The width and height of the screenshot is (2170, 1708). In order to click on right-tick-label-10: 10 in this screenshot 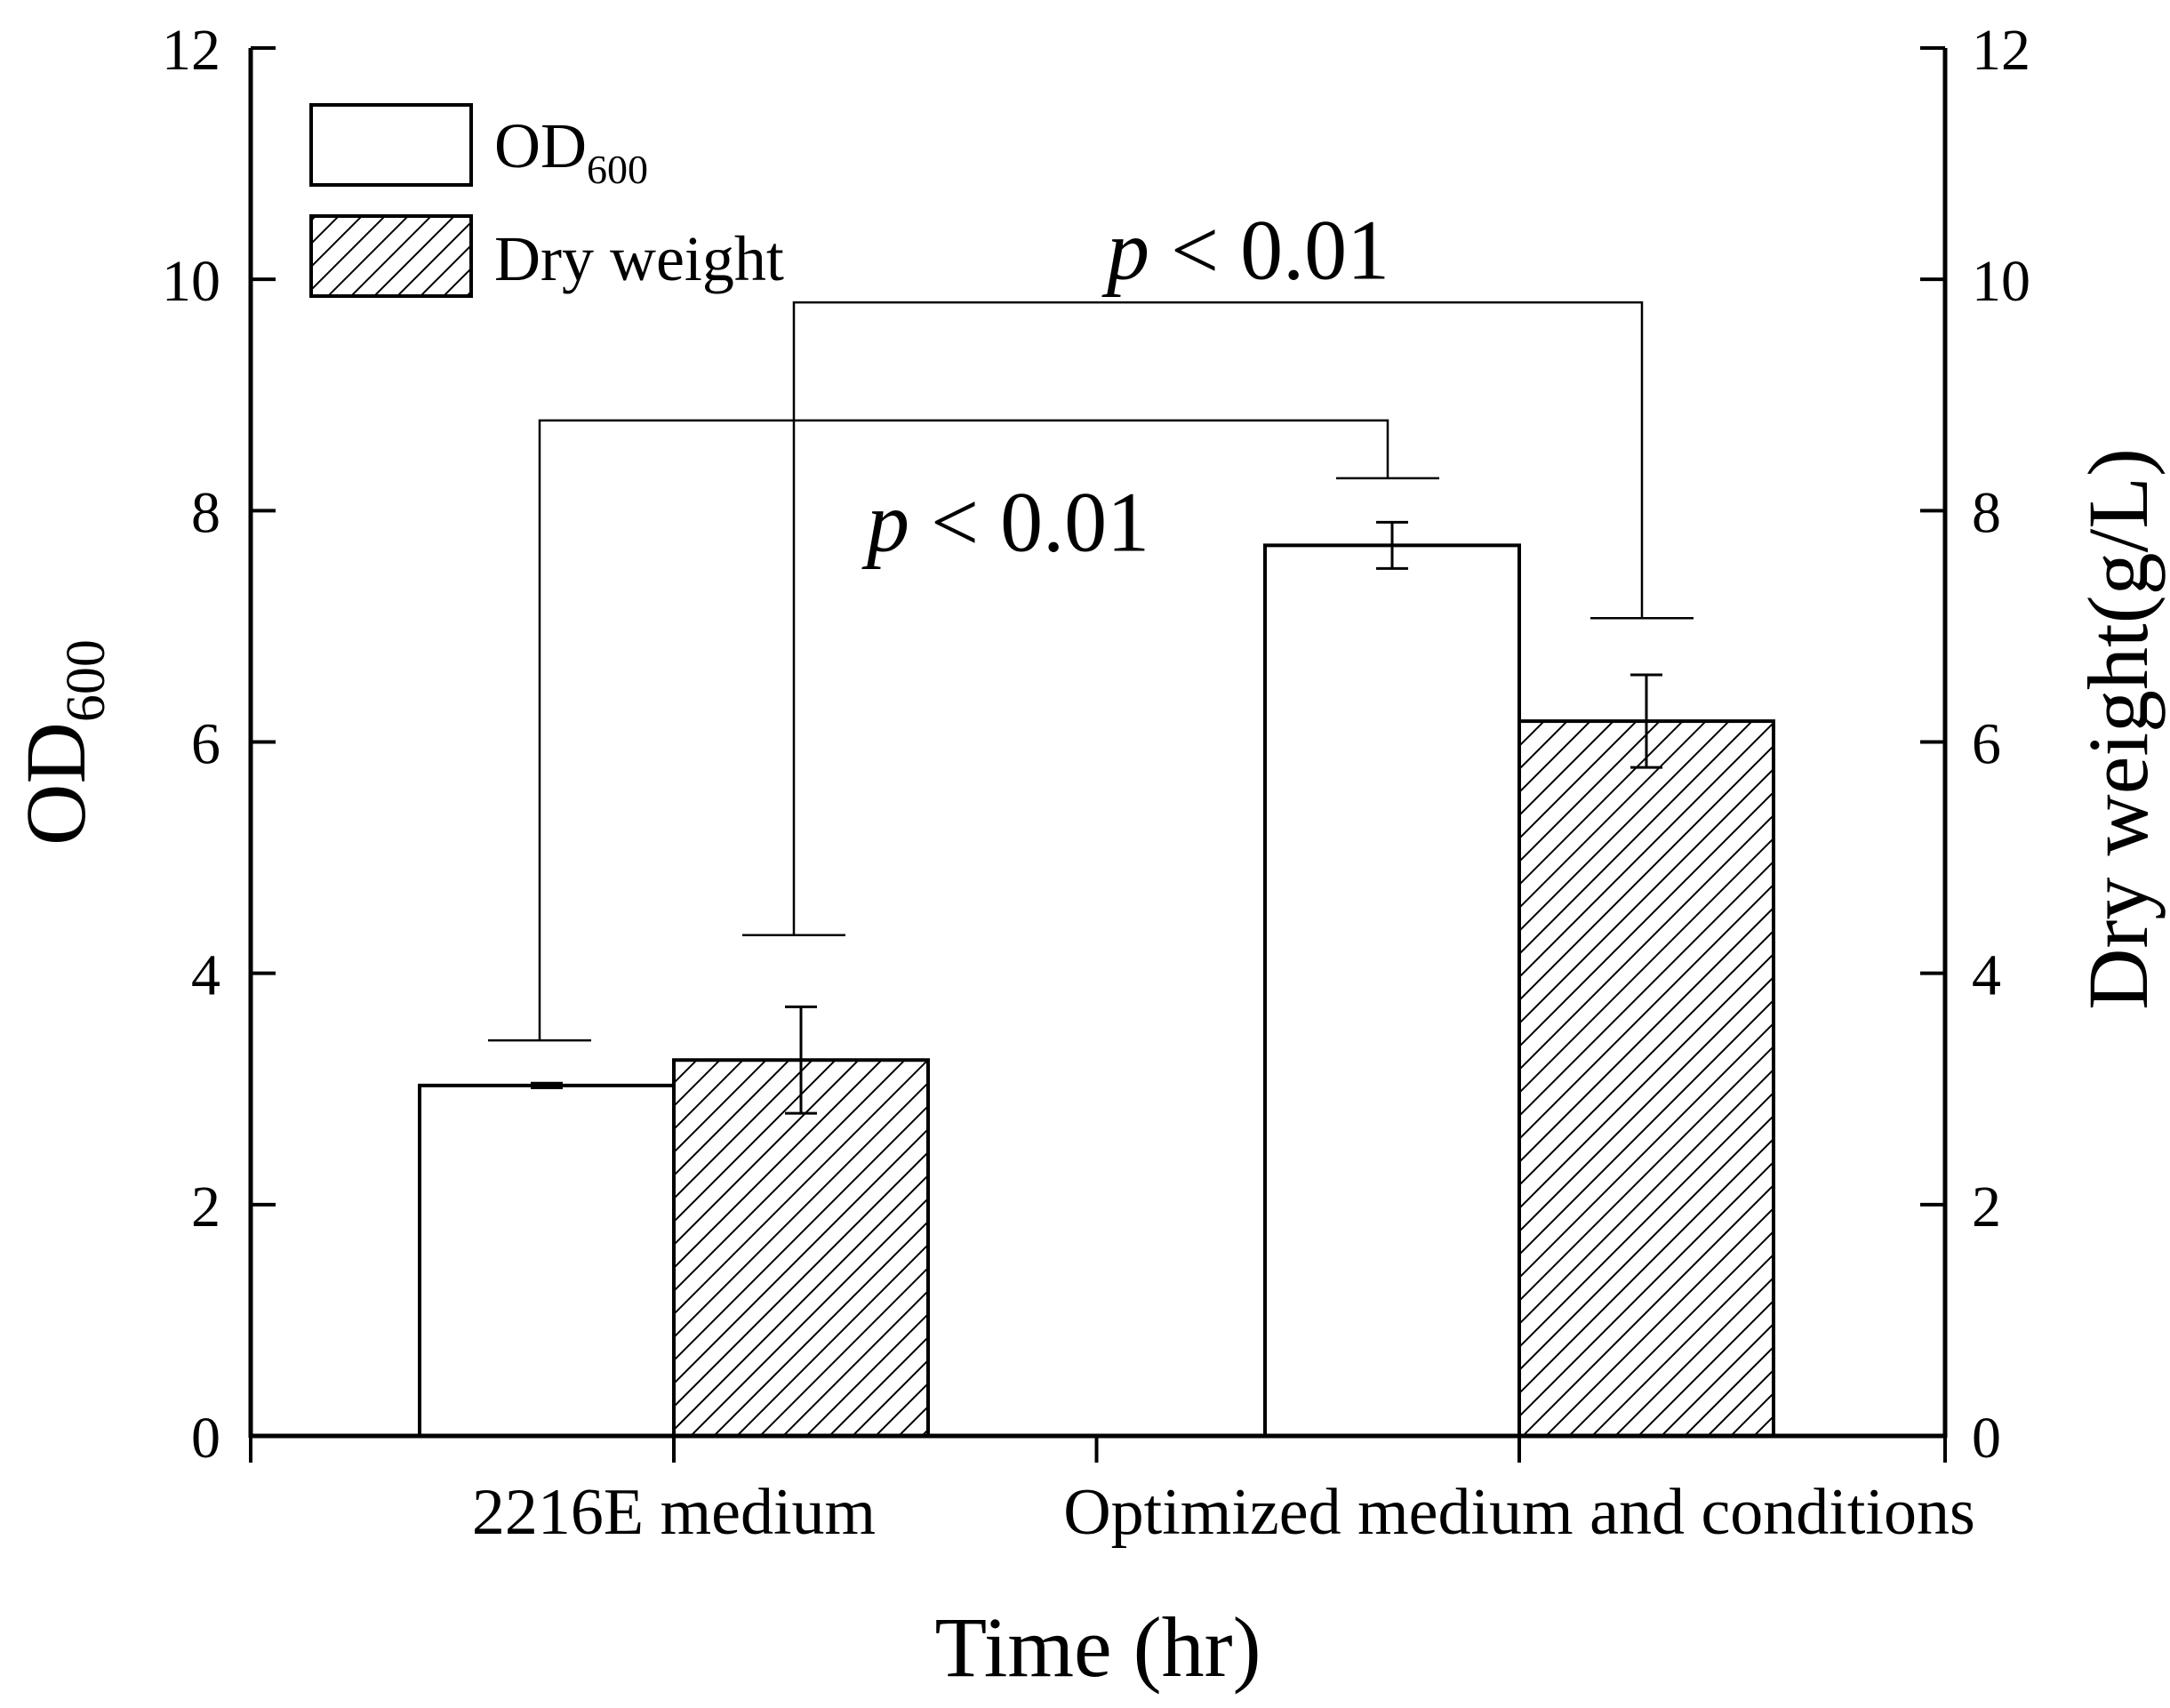, I will do `click(2001, 281)`.